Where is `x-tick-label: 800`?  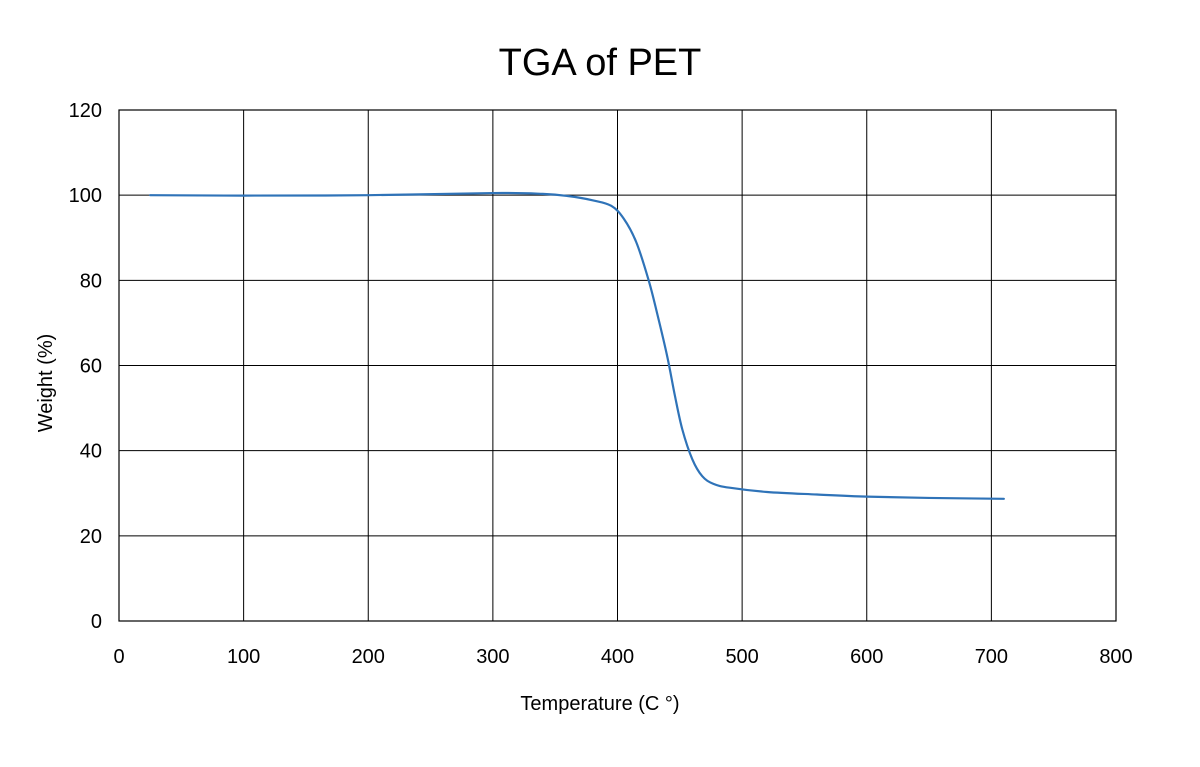 x-tick-label: 800 is located at coordinates (1115, 657).